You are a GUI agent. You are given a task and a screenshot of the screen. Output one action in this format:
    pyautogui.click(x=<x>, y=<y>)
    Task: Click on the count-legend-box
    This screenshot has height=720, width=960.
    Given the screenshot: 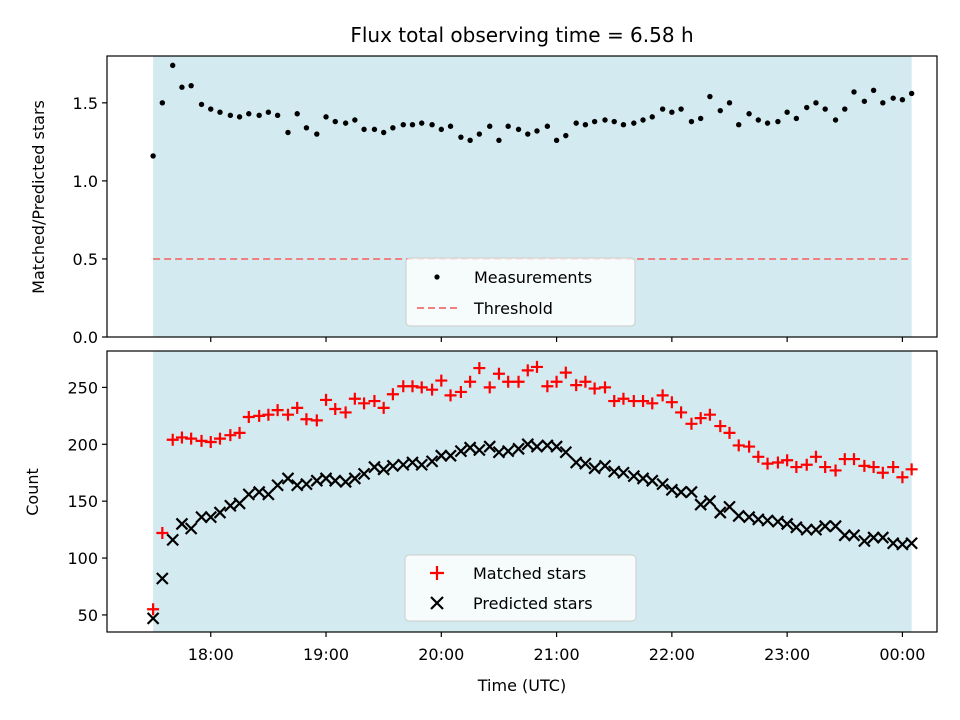 What is the action you would take?
    pyautogui.click(x=520, y=588)
    